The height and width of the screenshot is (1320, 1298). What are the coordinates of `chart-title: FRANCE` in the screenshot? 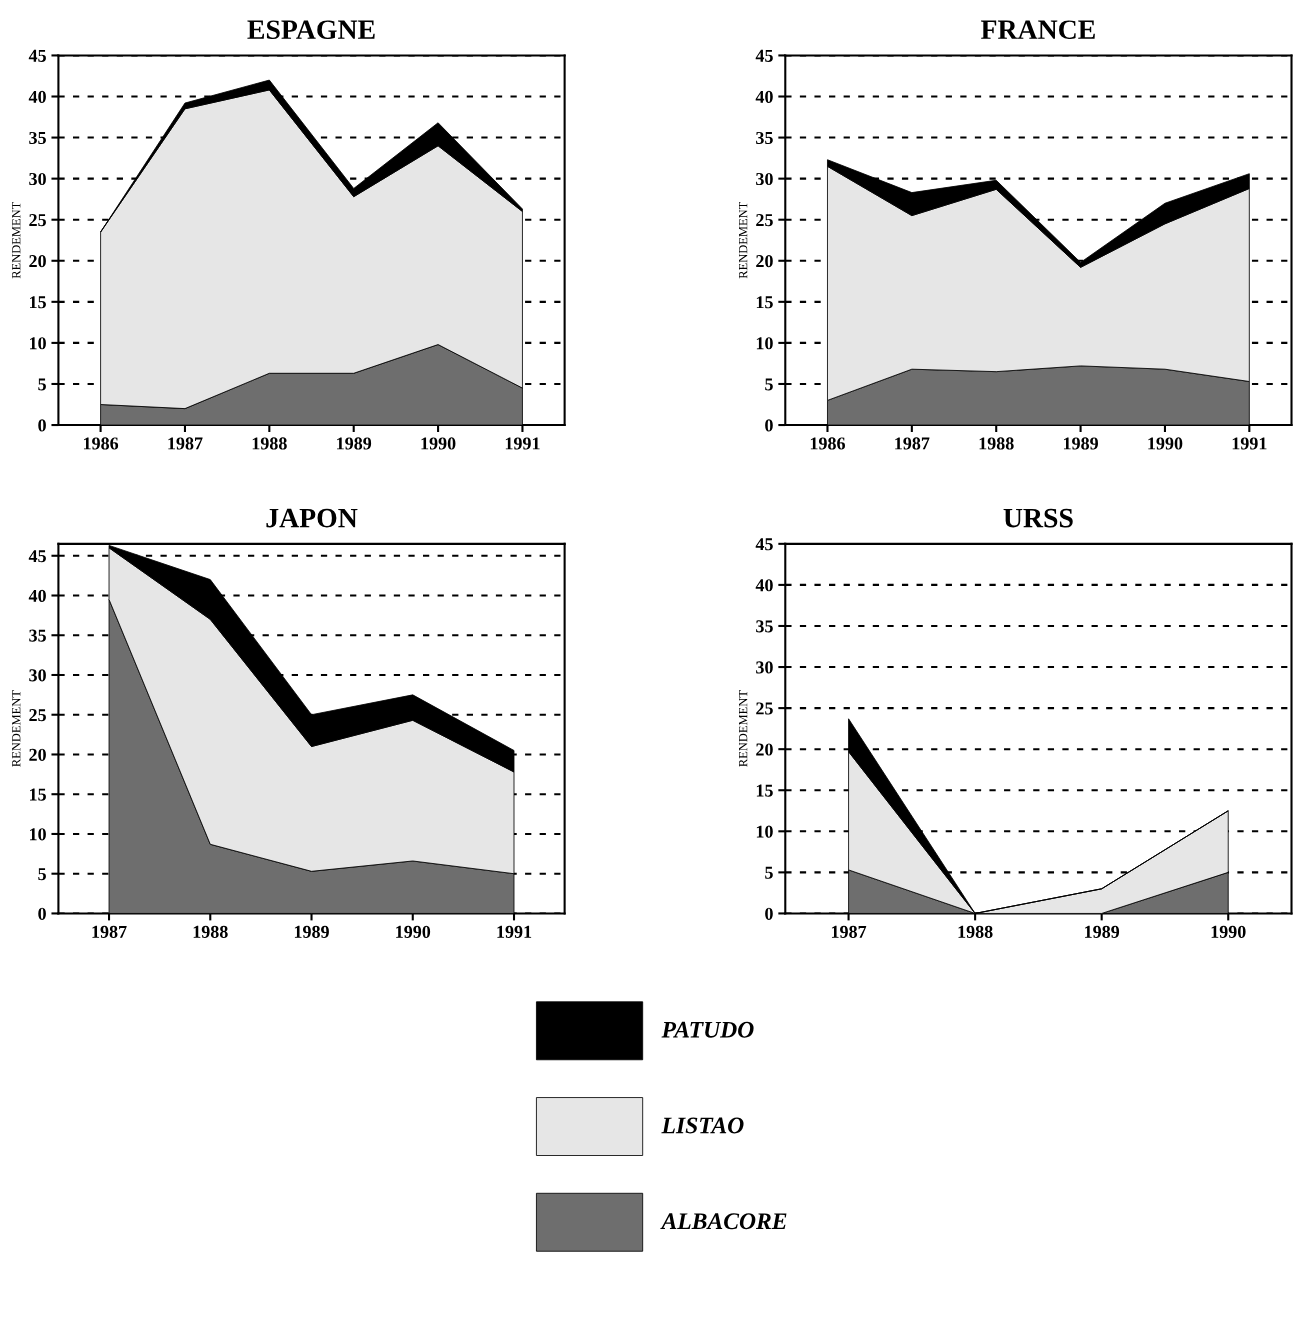 It's located at (1038, 30).